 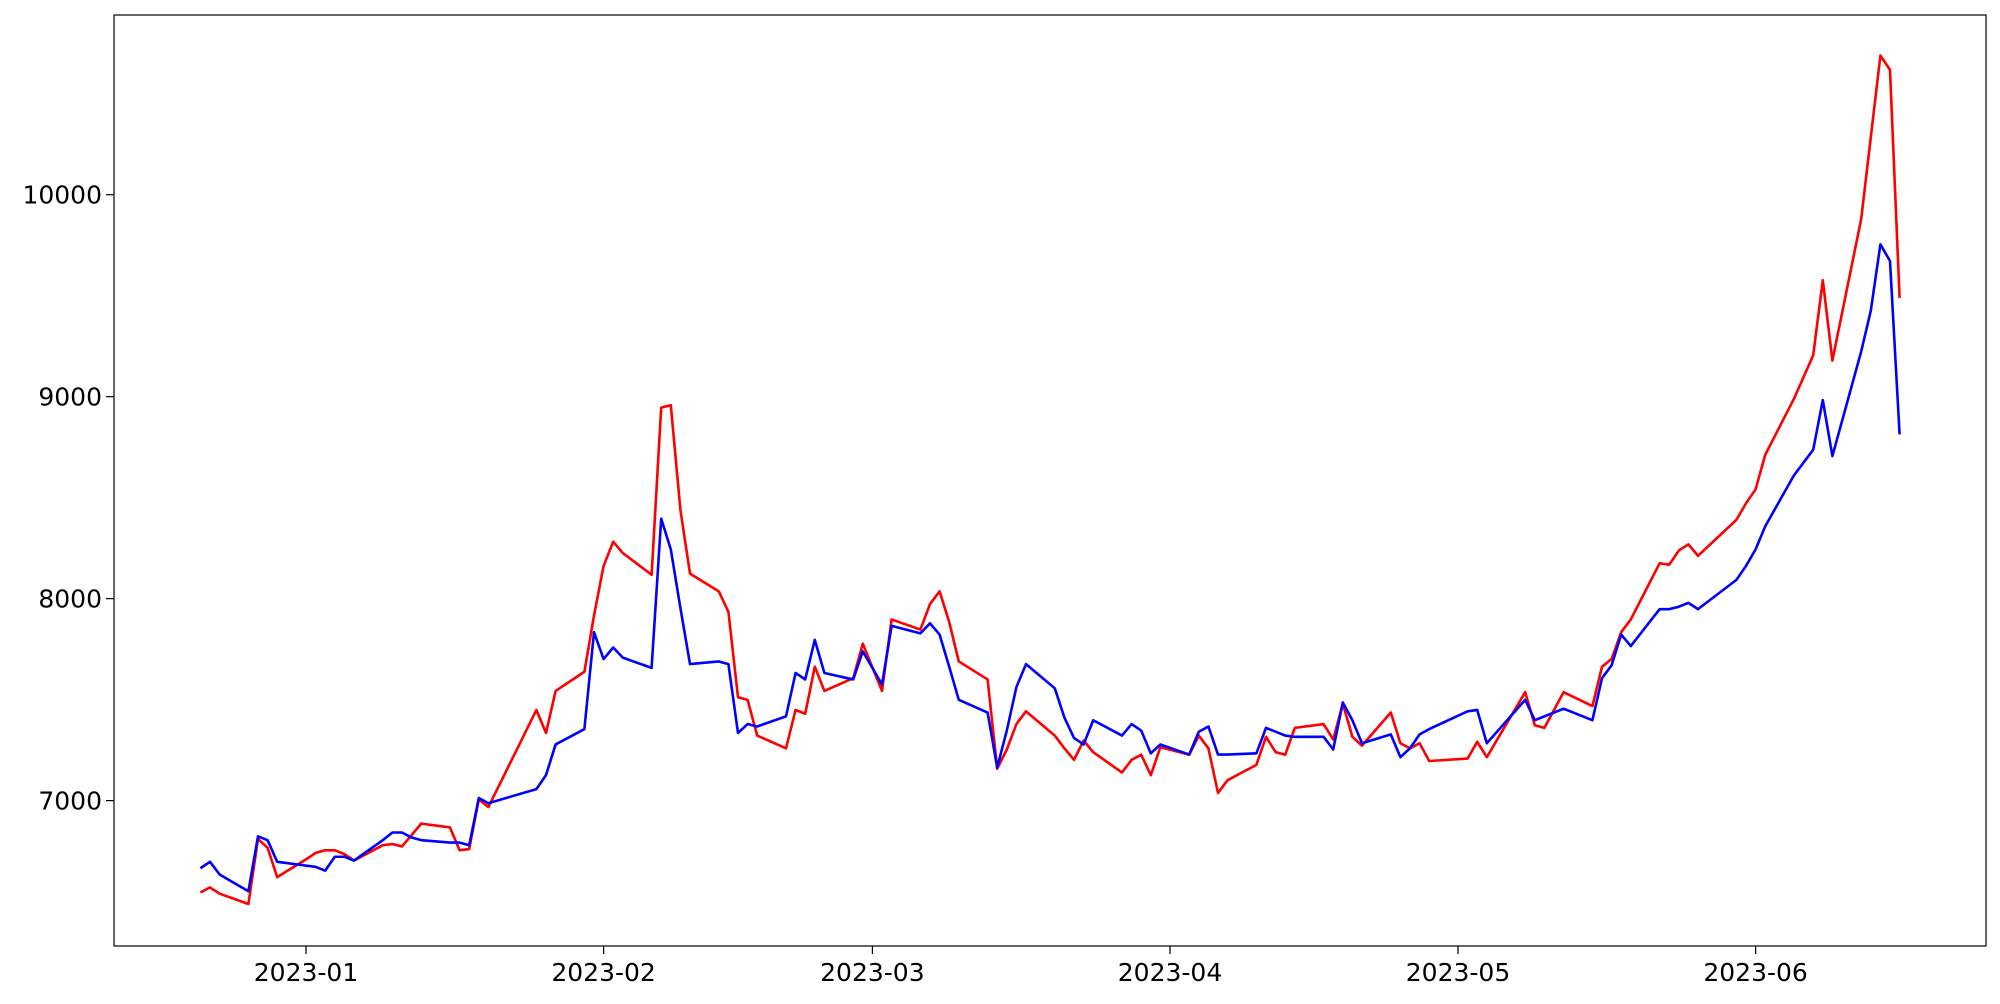 I want to click on y-tick-label: 7000, so click(x=70, y=801).